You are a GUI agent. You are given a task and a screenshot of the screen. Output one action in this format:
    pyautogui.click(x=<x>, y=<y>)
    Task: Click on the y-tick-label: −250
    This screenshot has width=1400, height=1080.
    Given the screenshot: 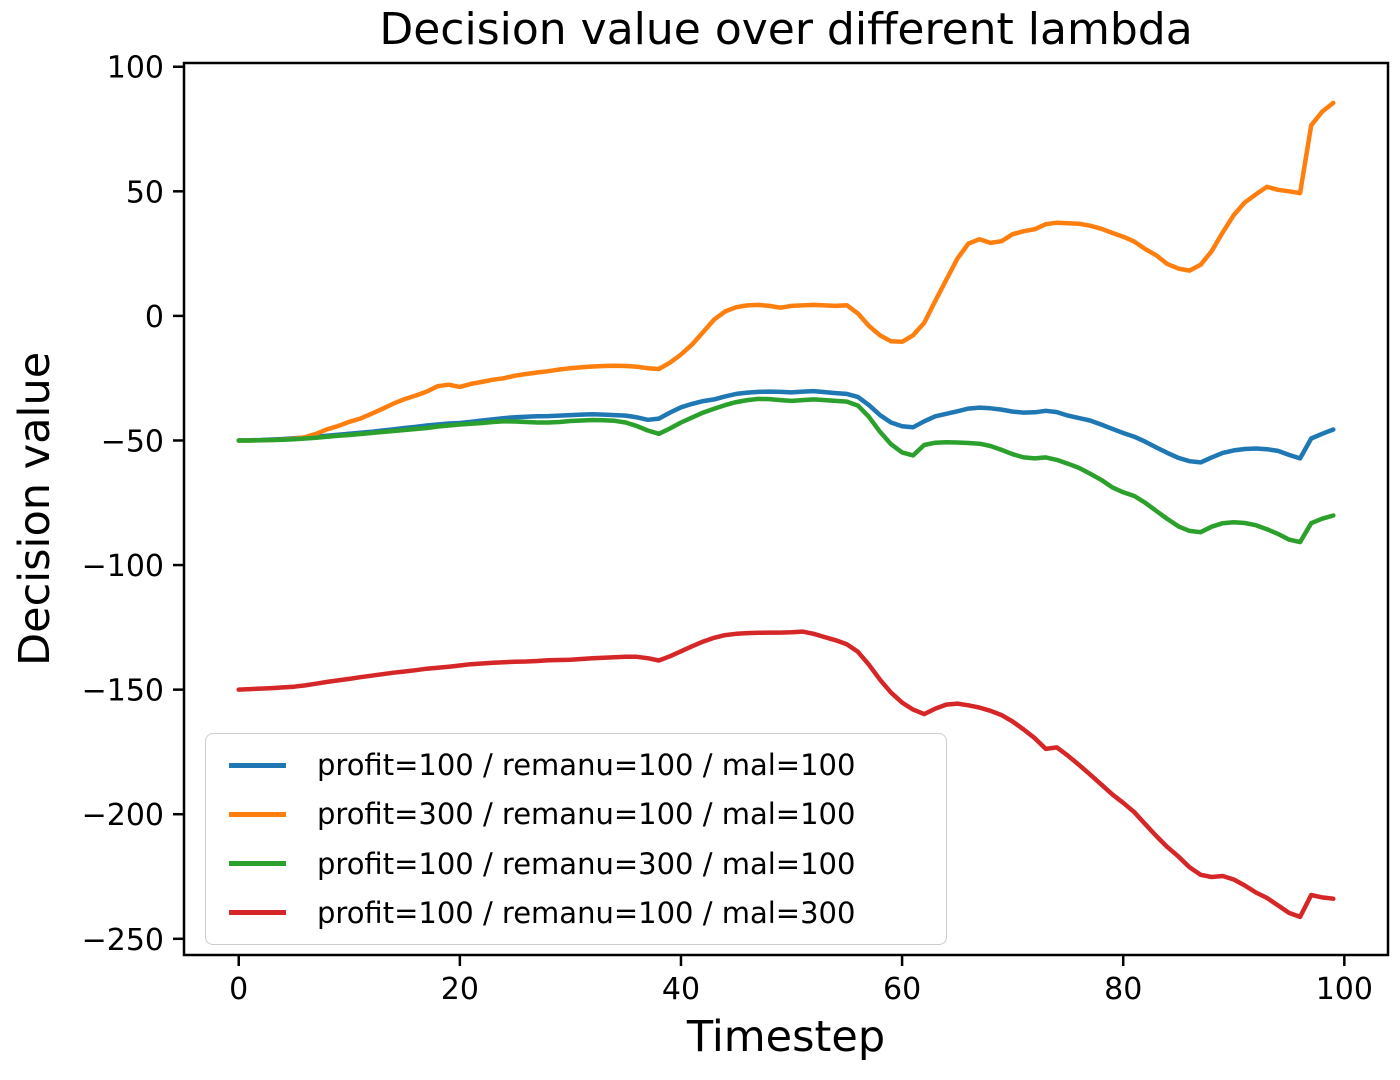 What is the action you would take?
    pyautogui.click(x=123, y=940)
    